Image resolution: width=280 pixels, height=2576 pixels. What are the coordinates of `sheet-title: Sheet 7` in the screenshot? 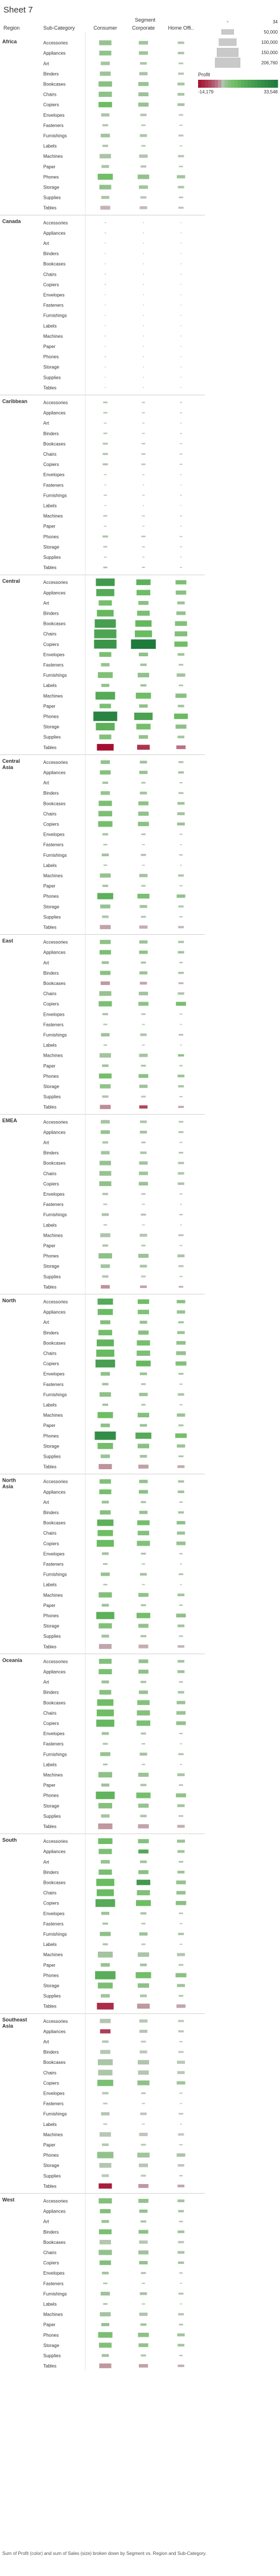 It's located at (18, 10).